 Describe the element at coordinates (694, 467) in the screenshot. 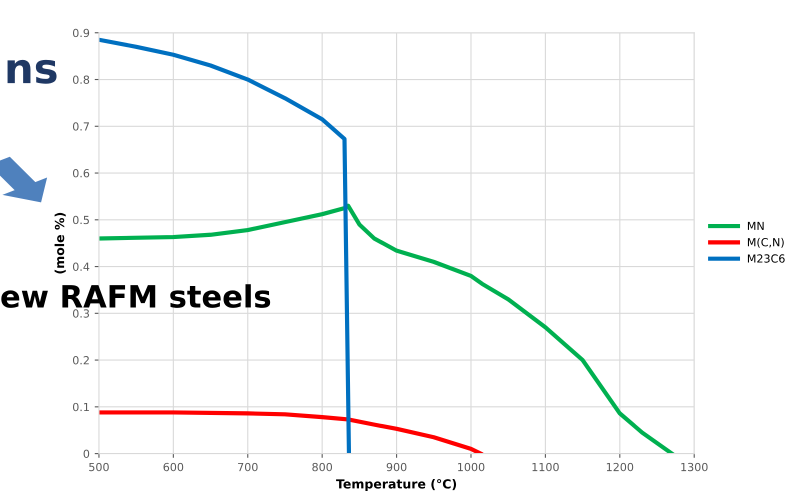

I see `x-tick-label: 1300` at that location.